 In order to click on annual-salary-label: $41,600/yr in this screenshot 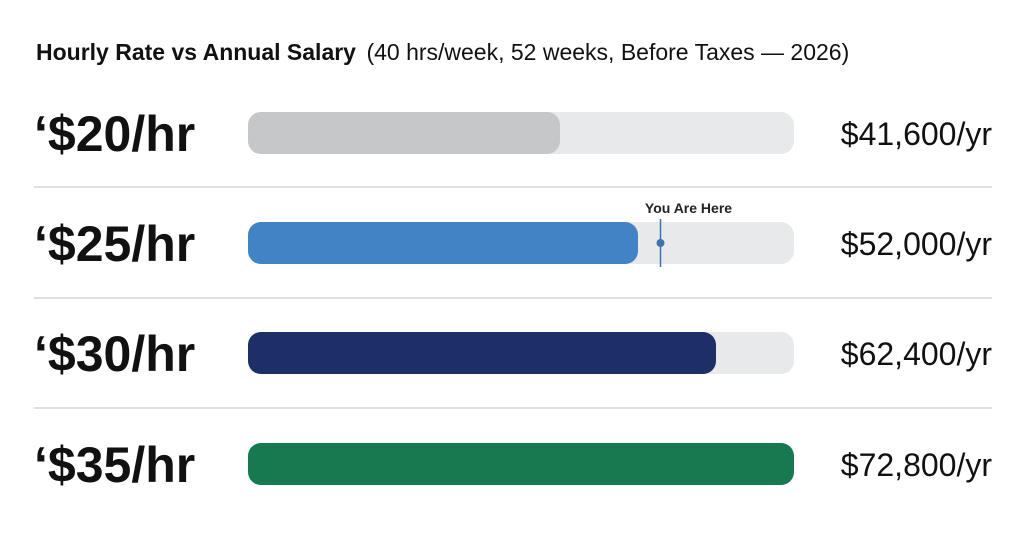, I will do `click(917, 134)`.